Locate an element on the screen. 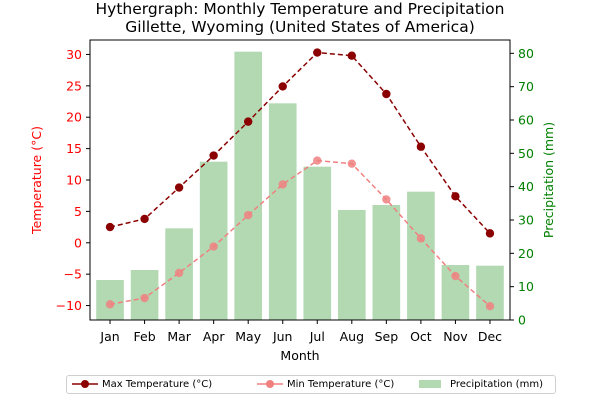 The height and width of the screenshot is (400, 600). right-axis-tick-label: 70 is located at coordinates (526, 86).